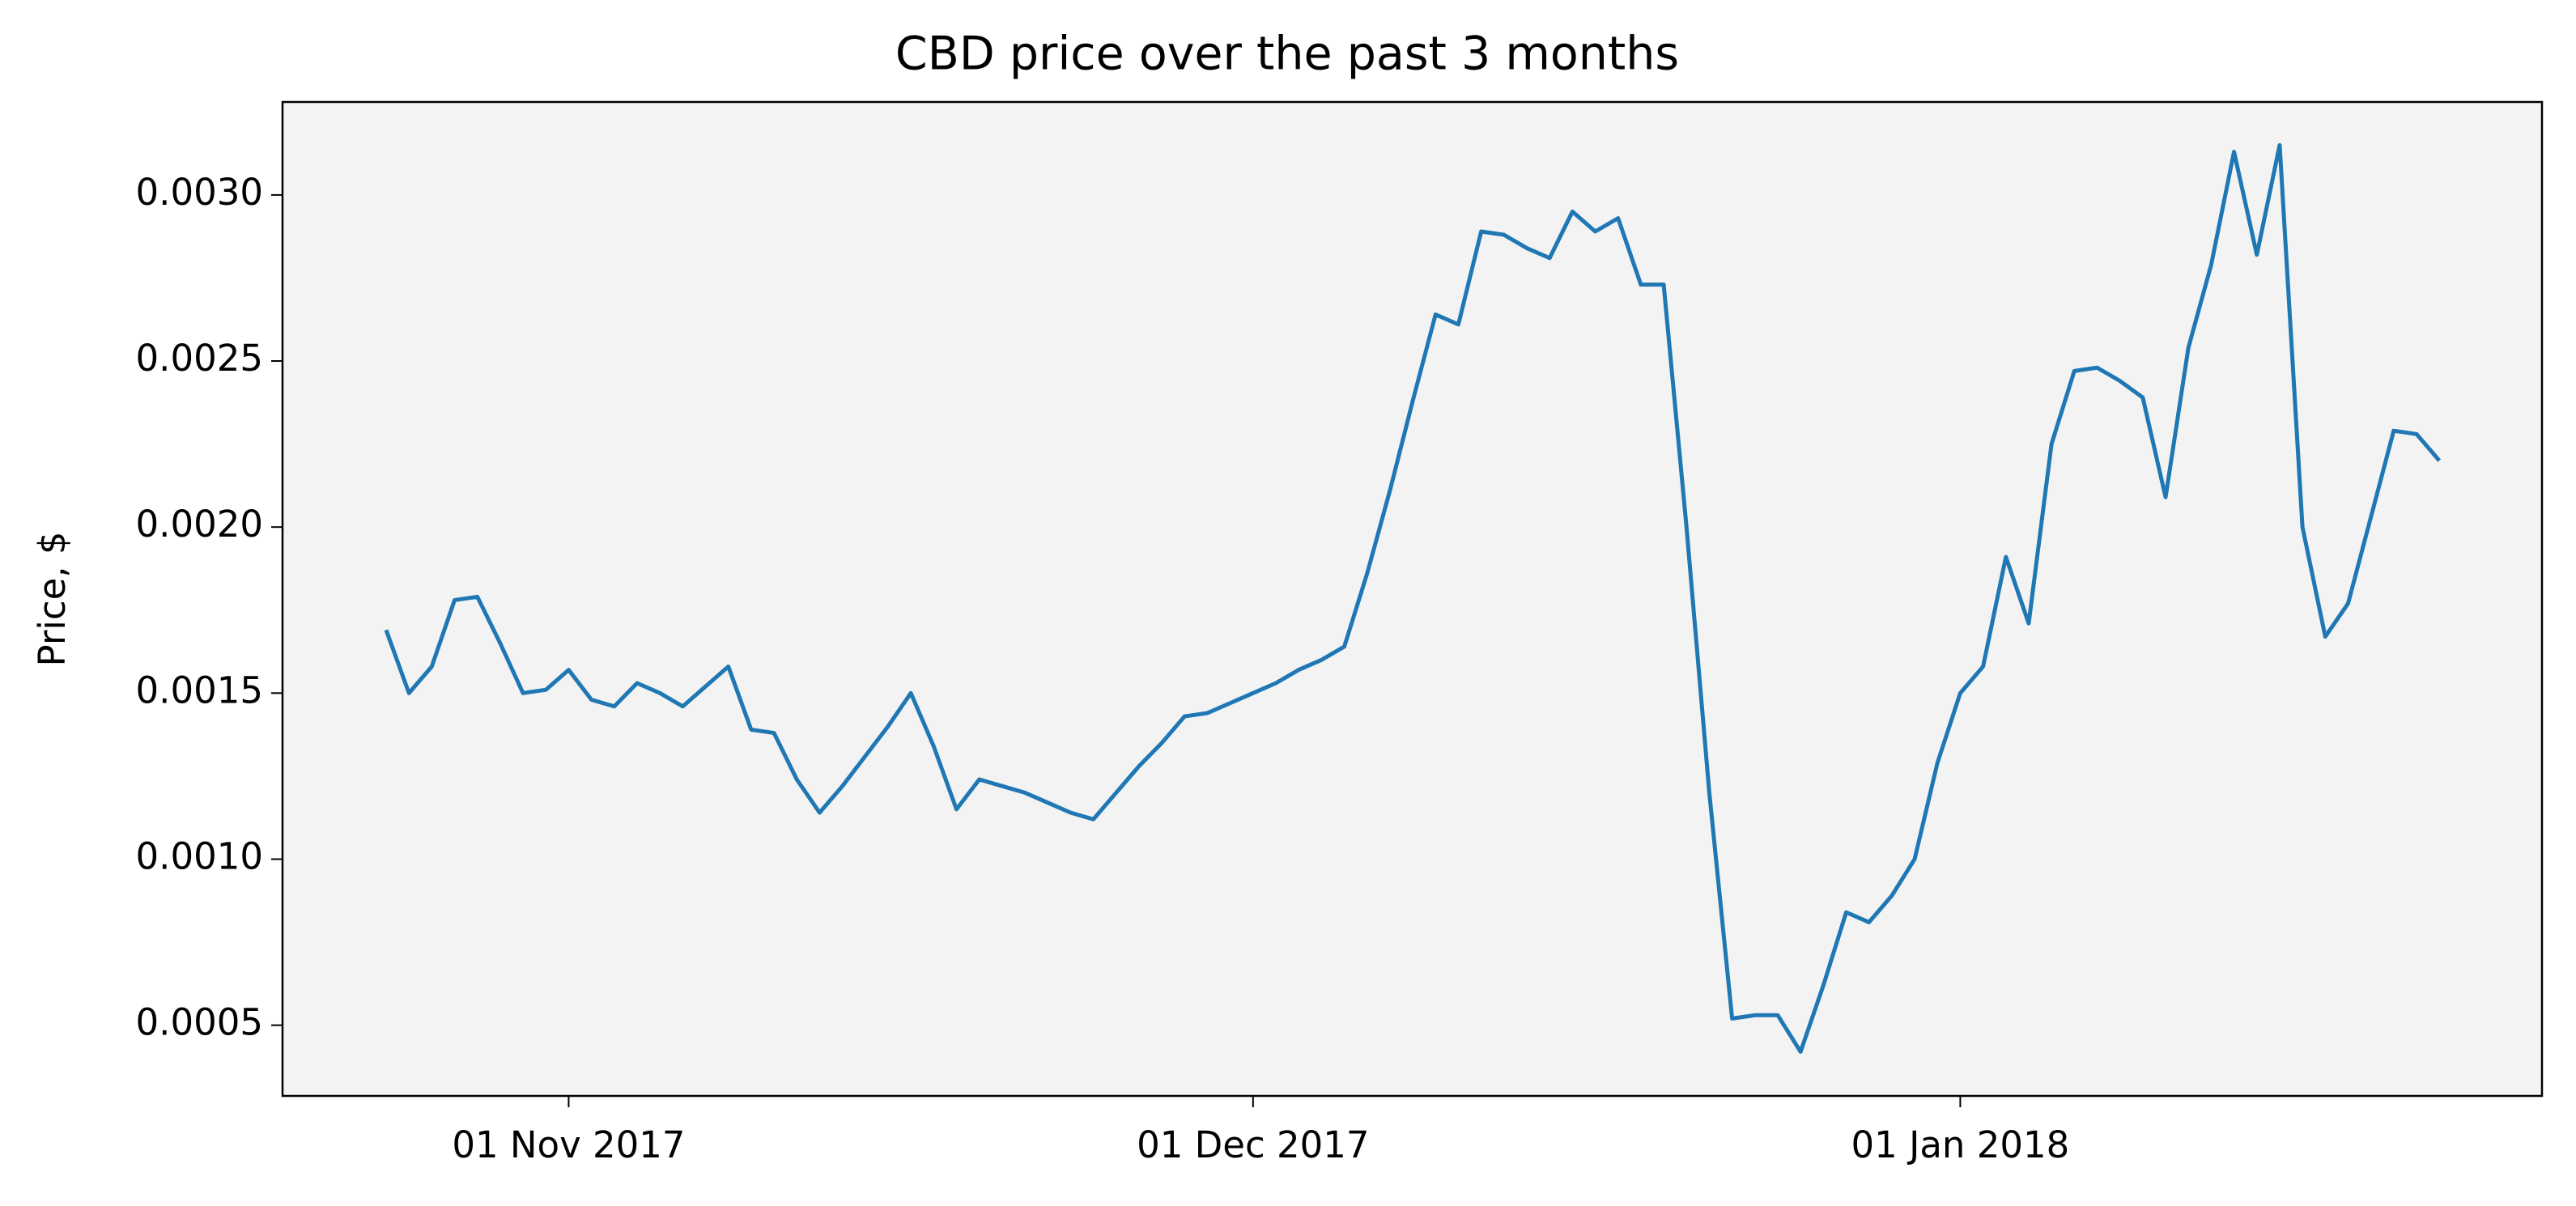  I want to click on y-tick-label: 0.0020, so click(200, 524).